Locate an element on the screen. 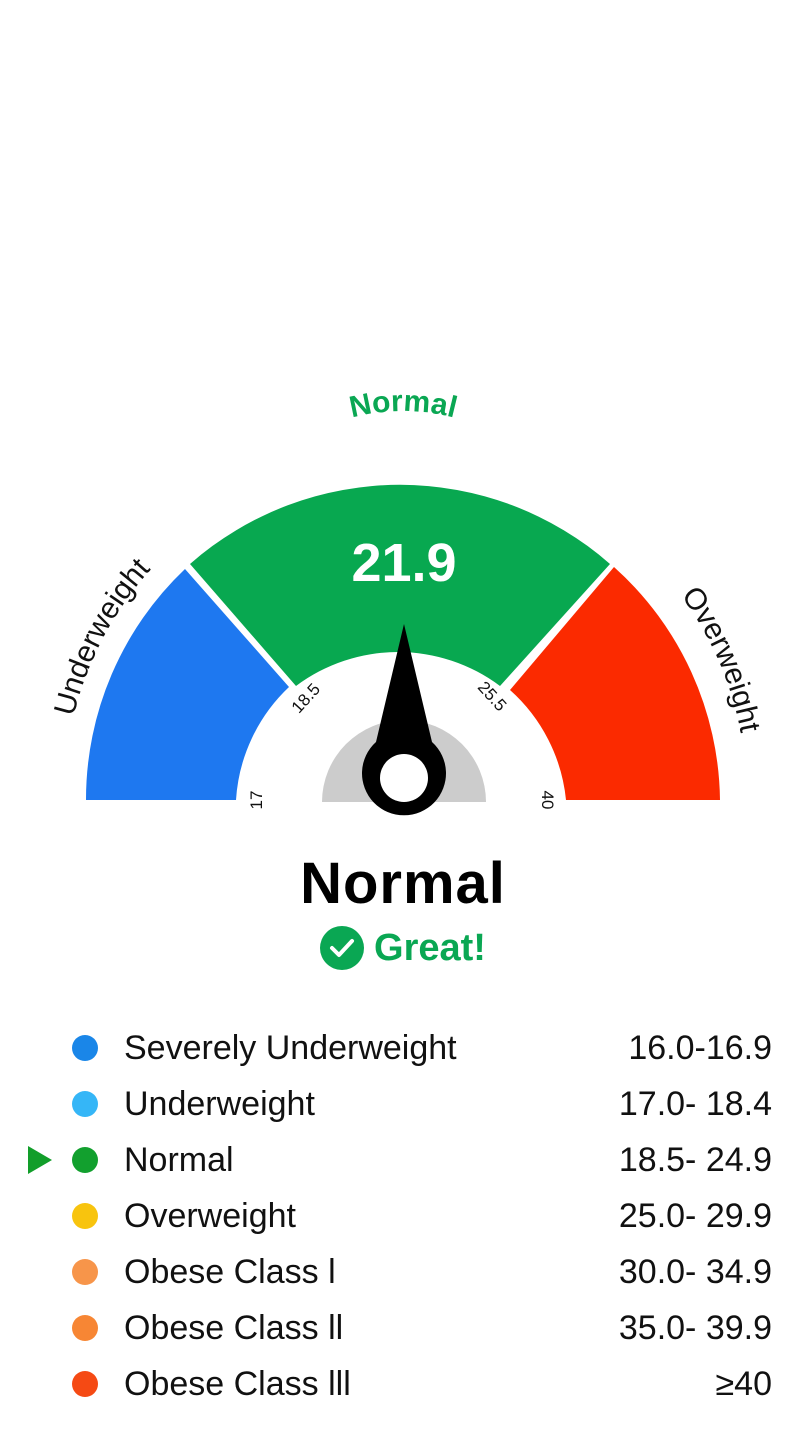 This screenshot has width=806, height=1440. gauge-value: 21.9 is located at coordinates (403, 563).